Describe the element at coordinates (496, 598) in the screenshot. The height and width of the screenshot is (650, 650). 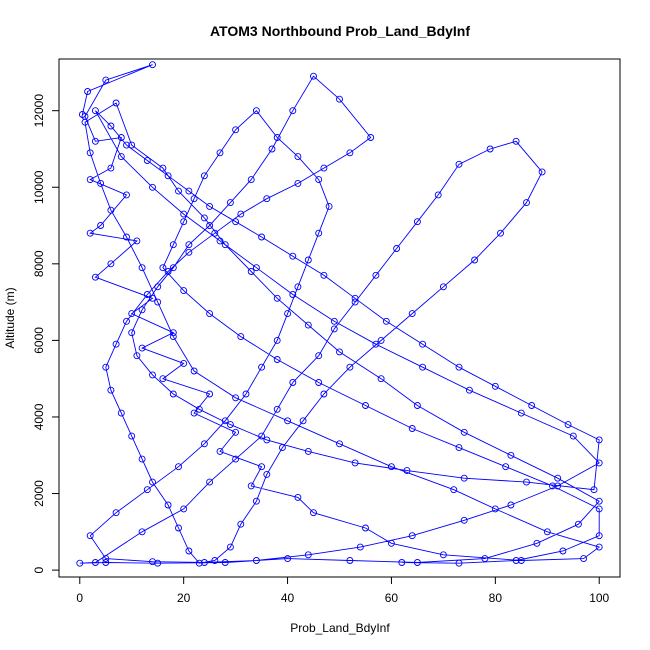
I see `x-tick-label: 80` at that location.